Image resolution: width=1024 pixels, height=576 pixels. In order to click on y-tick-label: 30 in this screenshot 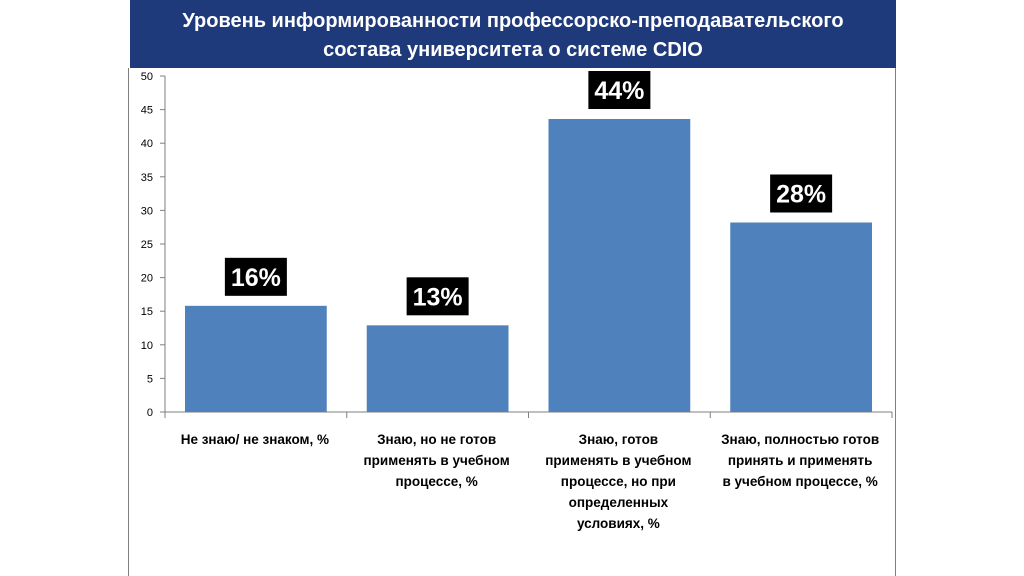, I will do `click(147, 211)`.